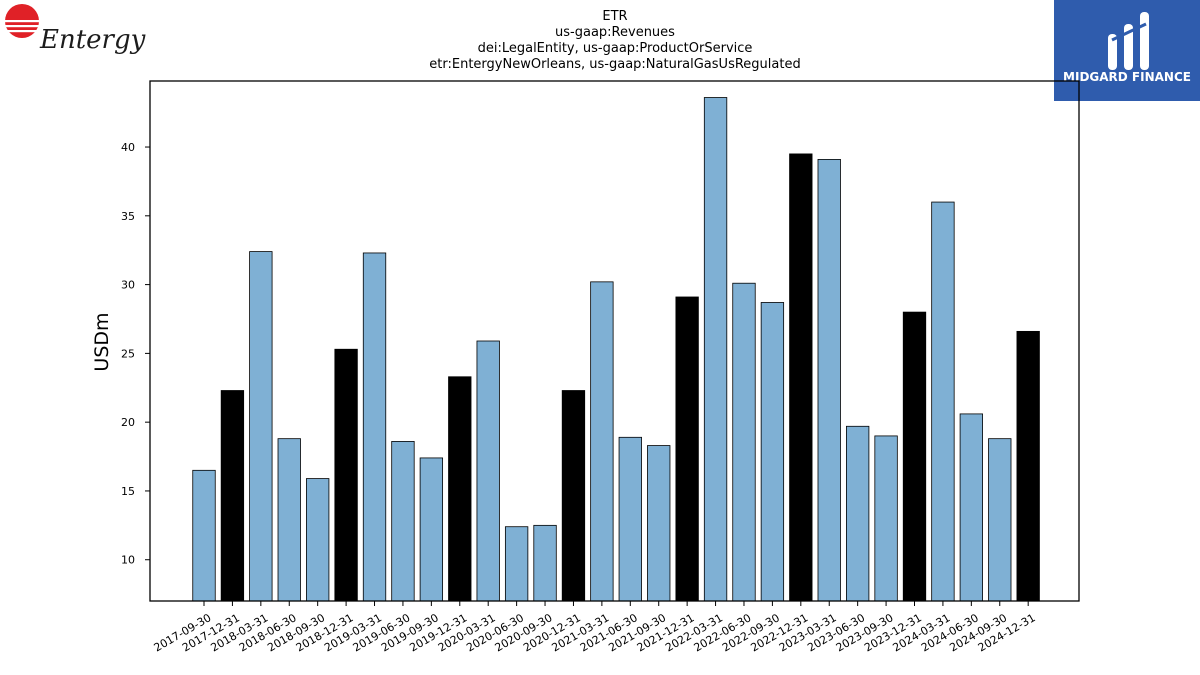 The height and width of the screenshot is (675, 1200). Describe the element at coordinates (102, 341) in the screenshot. I see `y-axis-label: USDm` at that location.